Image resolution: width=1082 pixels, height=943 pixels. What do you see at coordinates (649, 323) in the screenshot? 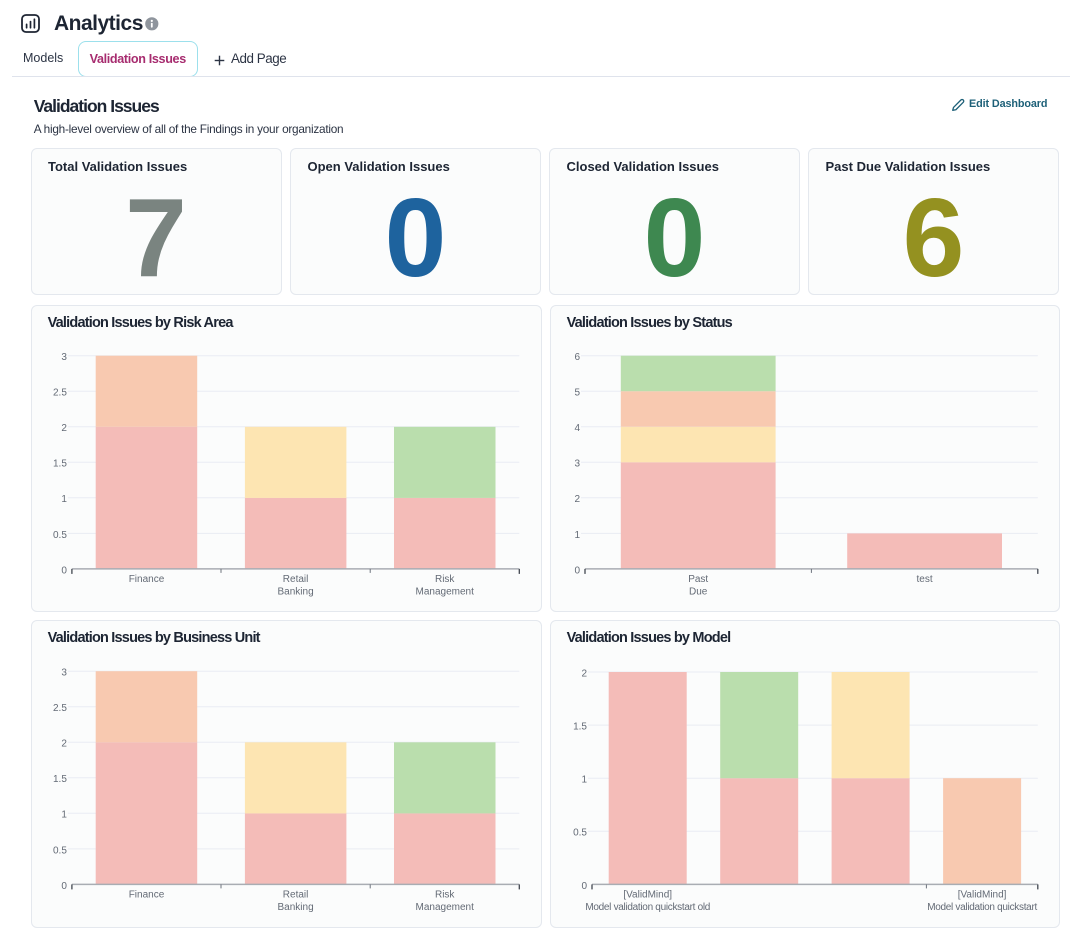
I see `svg-text: Validation Issues by Status` at bounding box center [649, 323].